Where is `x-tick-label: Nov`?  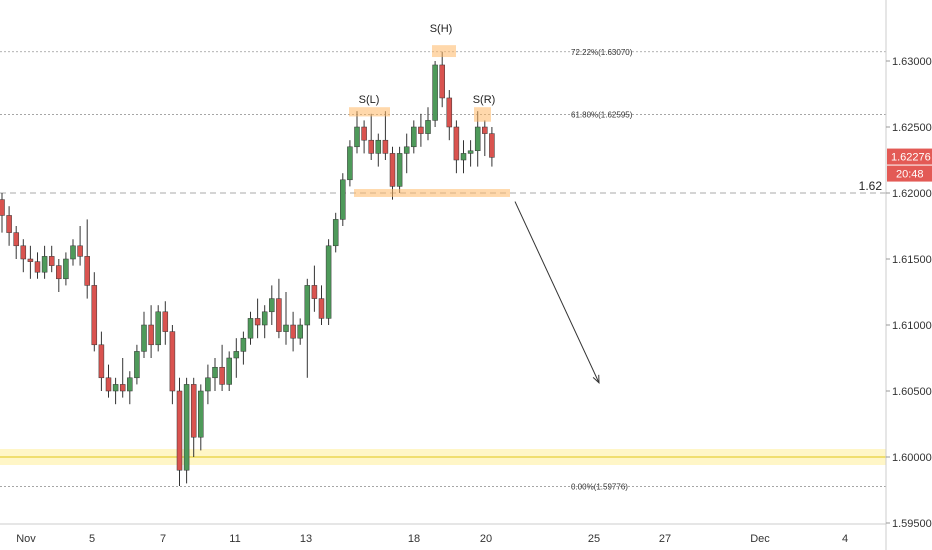 x-tick-label: Nov is located at coordinates (26, 539).